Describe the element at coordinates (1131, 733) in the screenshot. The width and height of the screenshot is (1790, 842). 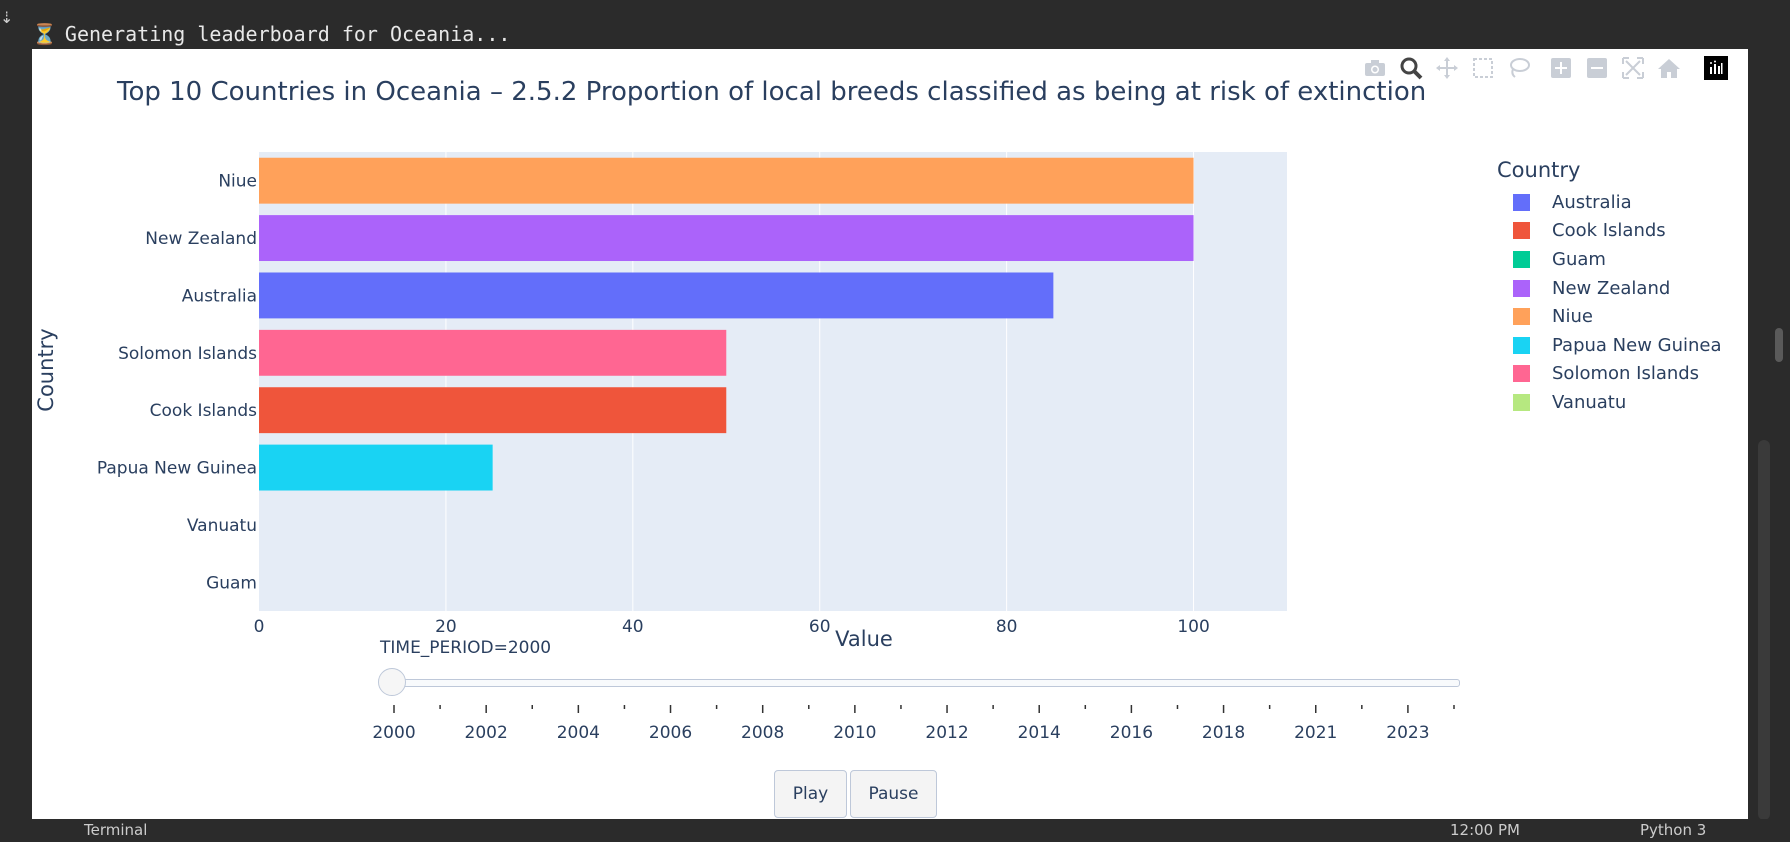
I see `slider-step-label: 2016` at that location.